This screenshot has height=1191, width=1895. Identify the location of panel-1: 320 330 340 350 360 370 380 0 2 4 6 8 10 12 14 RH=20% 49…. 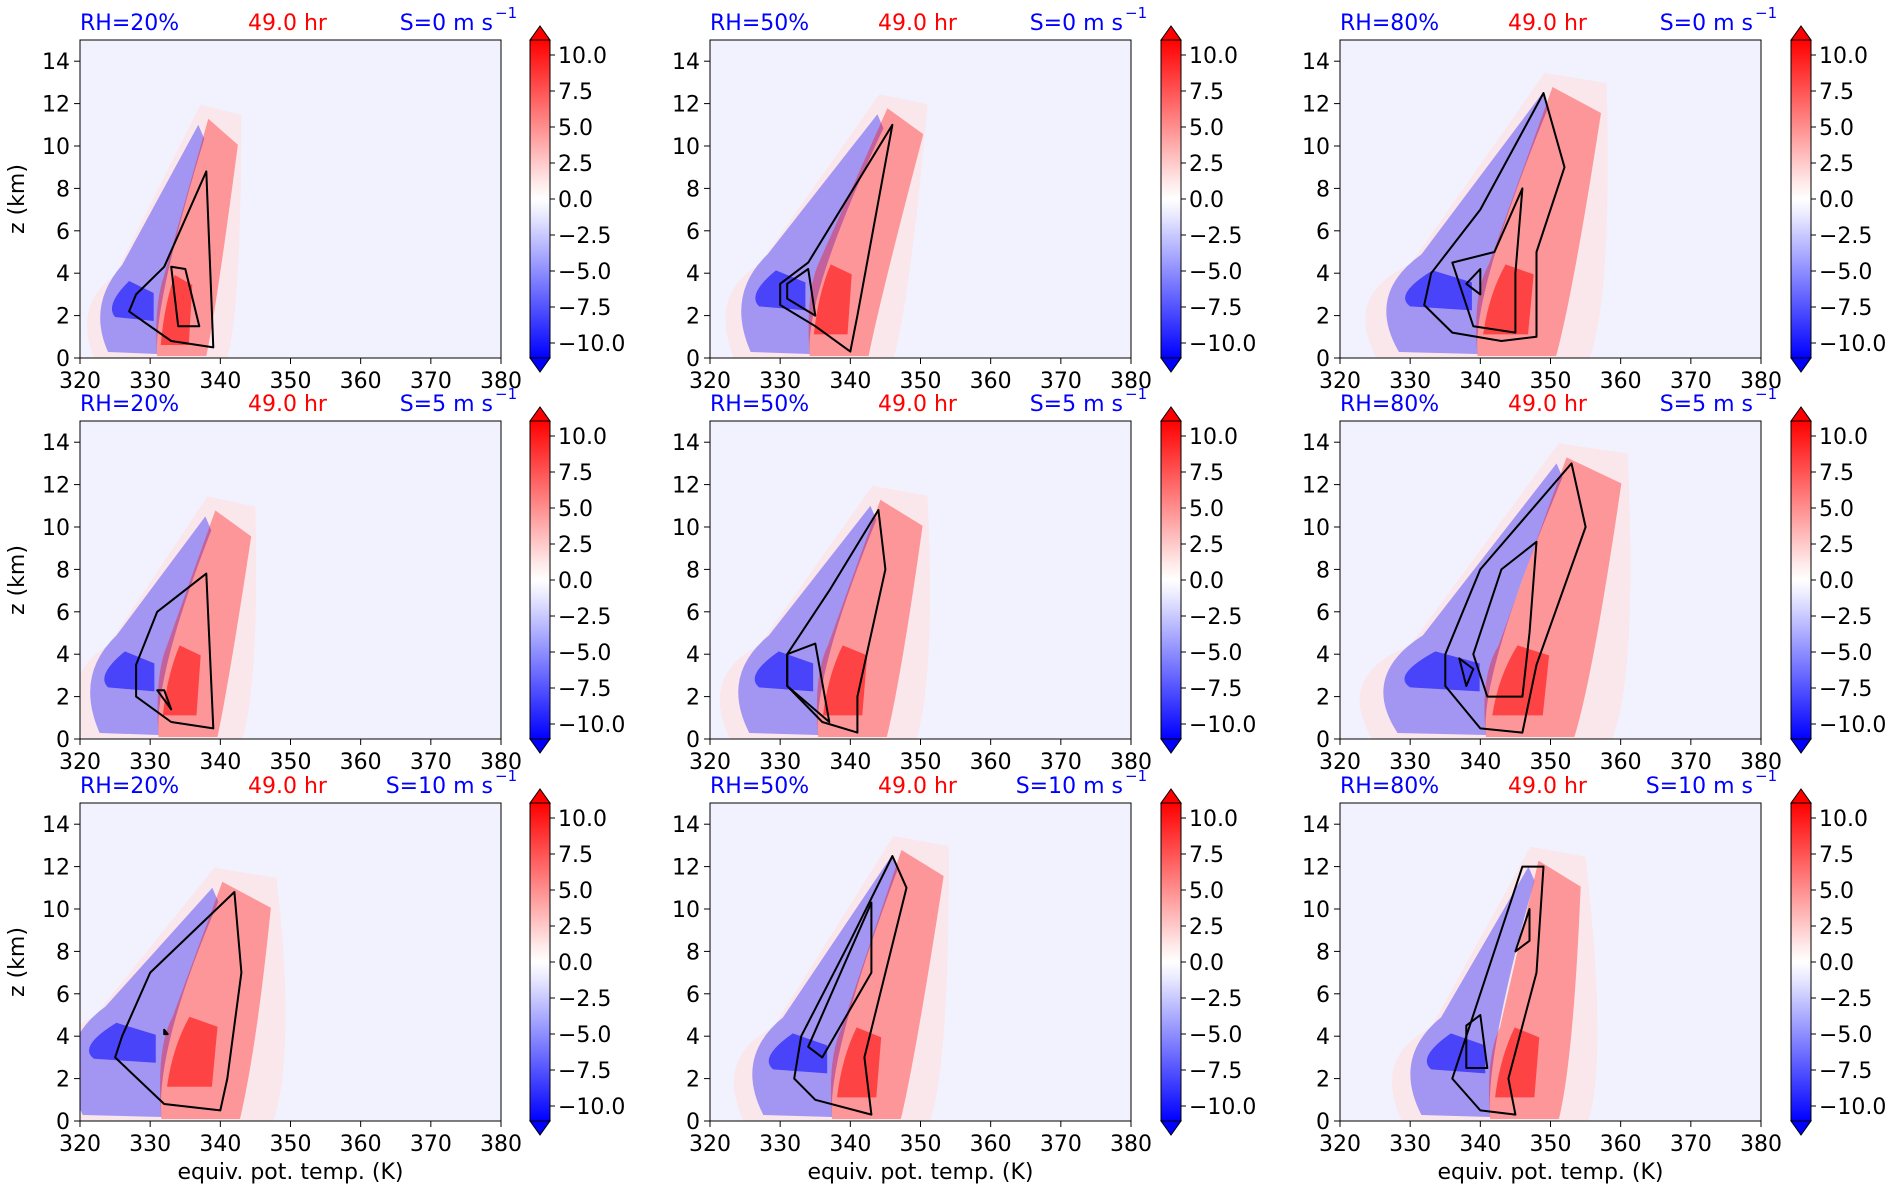
(315, 199).